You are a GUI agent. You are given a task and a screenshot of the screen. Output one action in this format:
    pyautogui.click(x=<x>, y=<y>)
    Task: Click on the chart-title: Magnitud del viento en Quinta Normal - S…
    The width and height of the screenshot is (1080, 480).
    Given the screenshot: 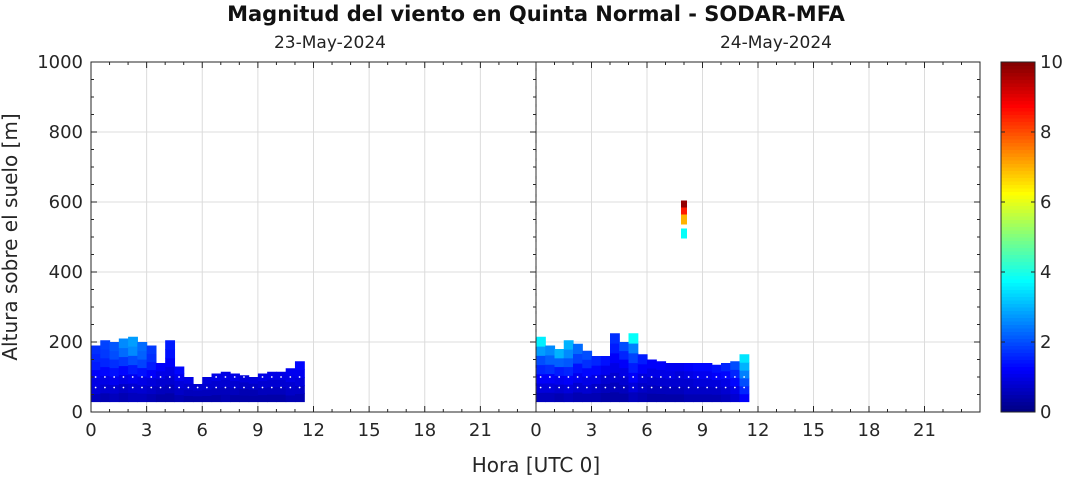 What is the action you would take?
    pyautogui.click(x=536, y=14)
    